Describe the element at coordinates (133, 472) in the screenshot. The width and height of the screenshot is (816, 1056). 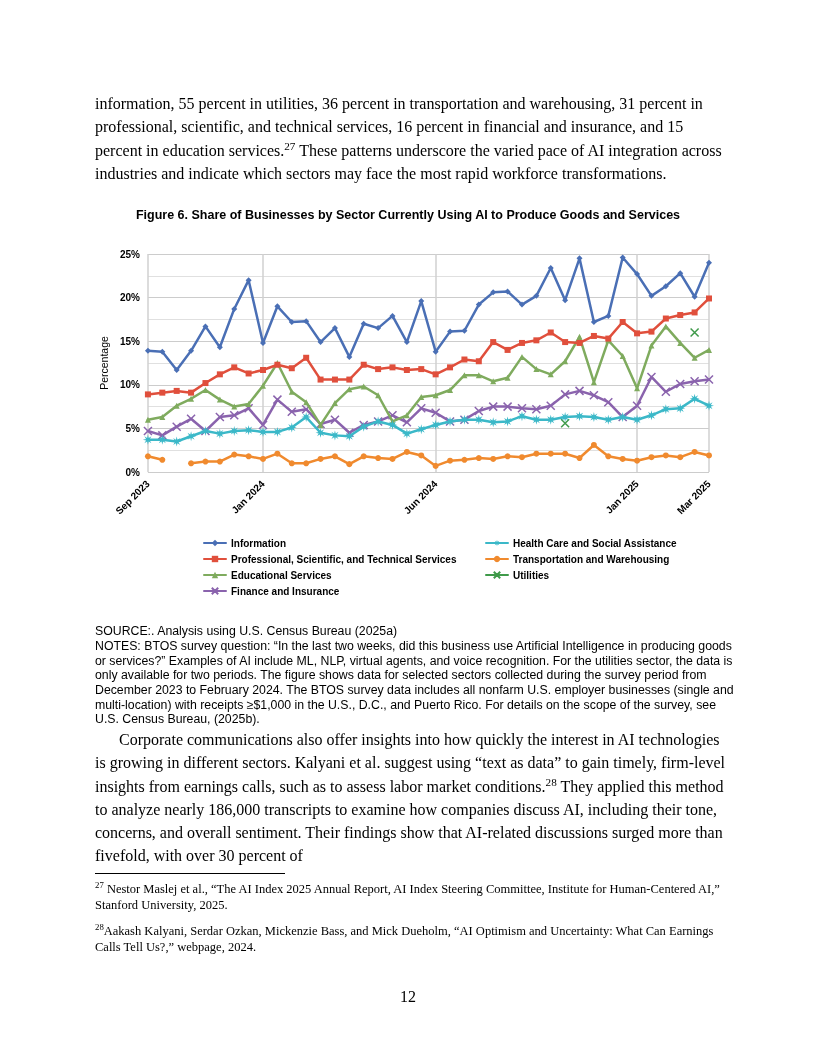
I see `y-tick-label: 0%` at that location.